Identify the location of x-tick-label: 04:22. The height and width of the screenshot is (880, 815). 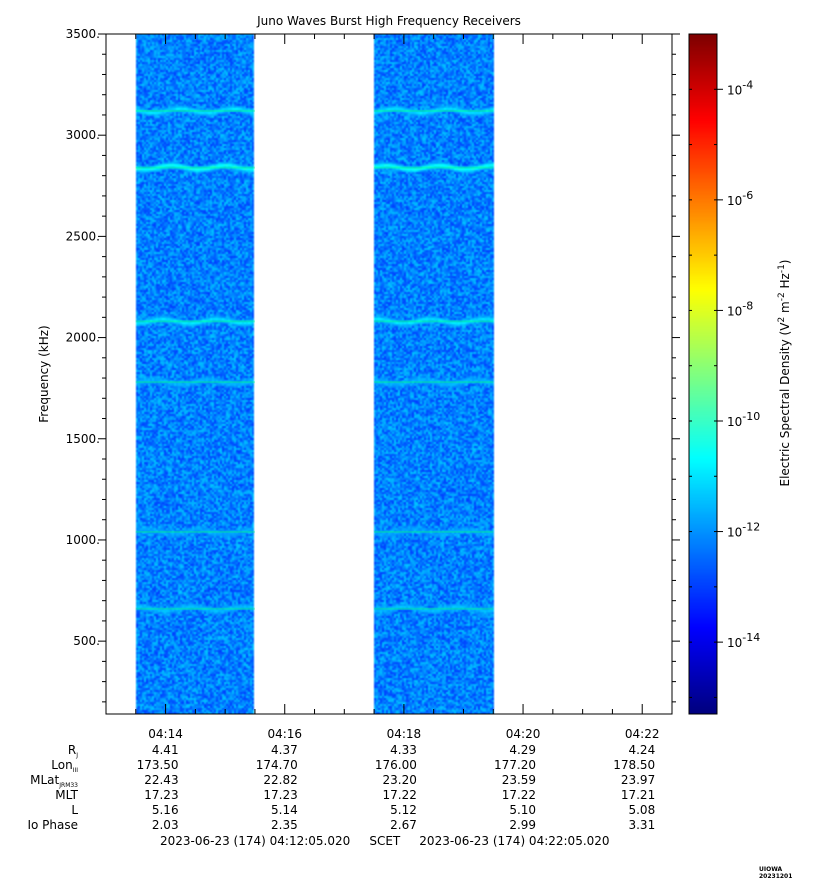
(642, 734).